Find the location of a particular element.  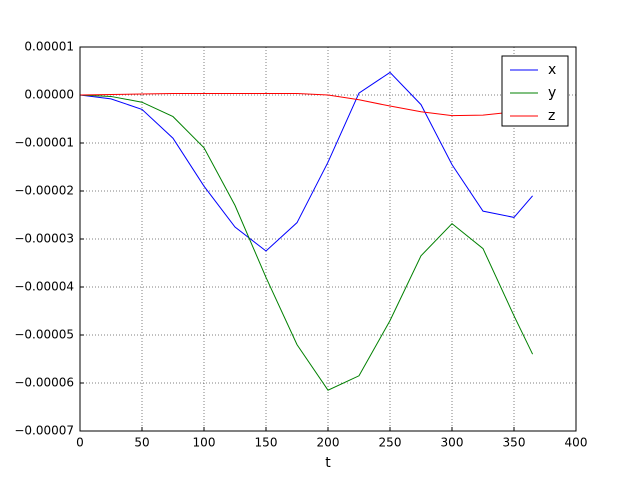

y-tick-label: −0.00001 is located at coordinates (44, 143).